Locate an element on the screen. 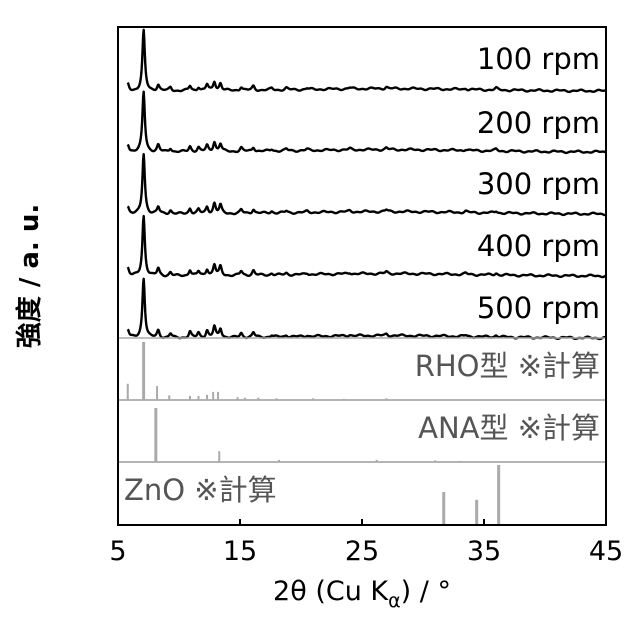 The width and height of the screenshot is (640, 640). panel-calc-5: RHO型 ※計算 is located at coordinates (362, 371).